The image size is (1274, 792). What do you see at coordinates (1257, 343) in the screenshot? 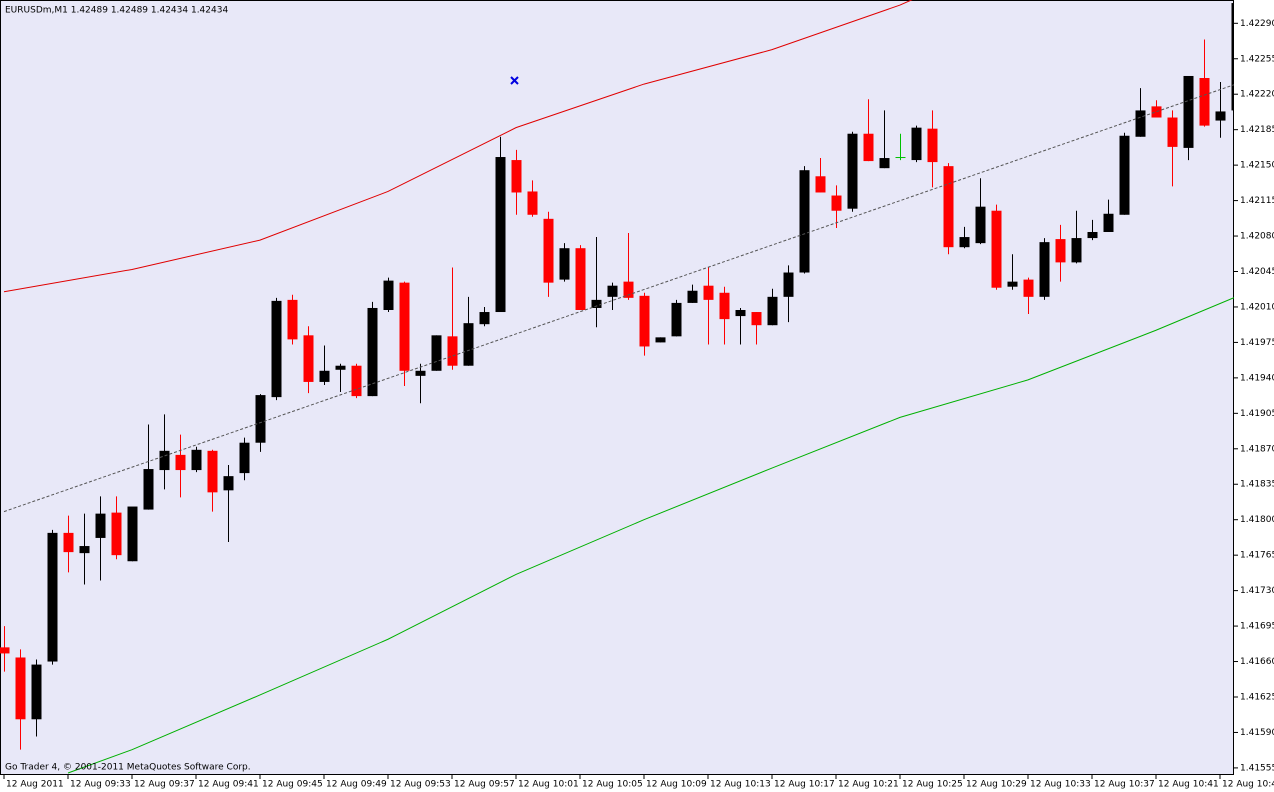
I see `y-tick-label: 1.41975` at bounding box center [1257, 343].